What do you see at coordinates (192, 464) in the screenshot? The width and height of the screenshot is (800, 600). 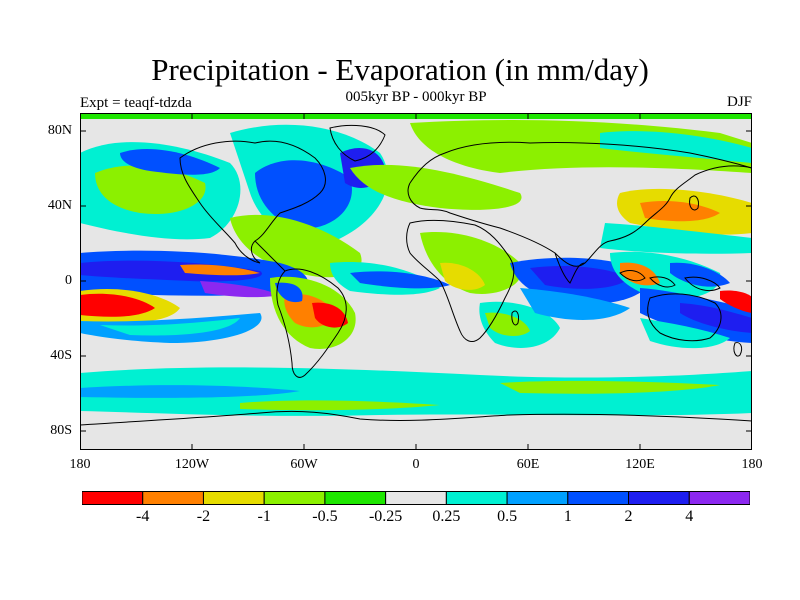 I see `lon-label-120w: 120W` at bounding box center [192, 464].